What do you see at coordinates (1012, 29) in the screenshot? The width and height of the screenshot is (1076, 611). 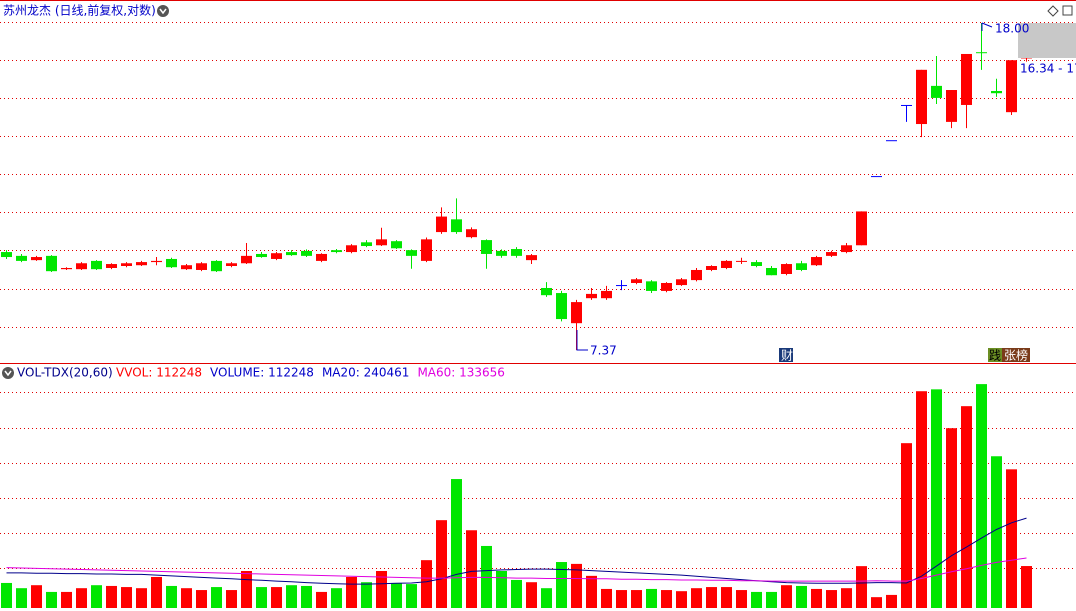 I see `high-label: 18.00` at bounding box center [1012, 29].